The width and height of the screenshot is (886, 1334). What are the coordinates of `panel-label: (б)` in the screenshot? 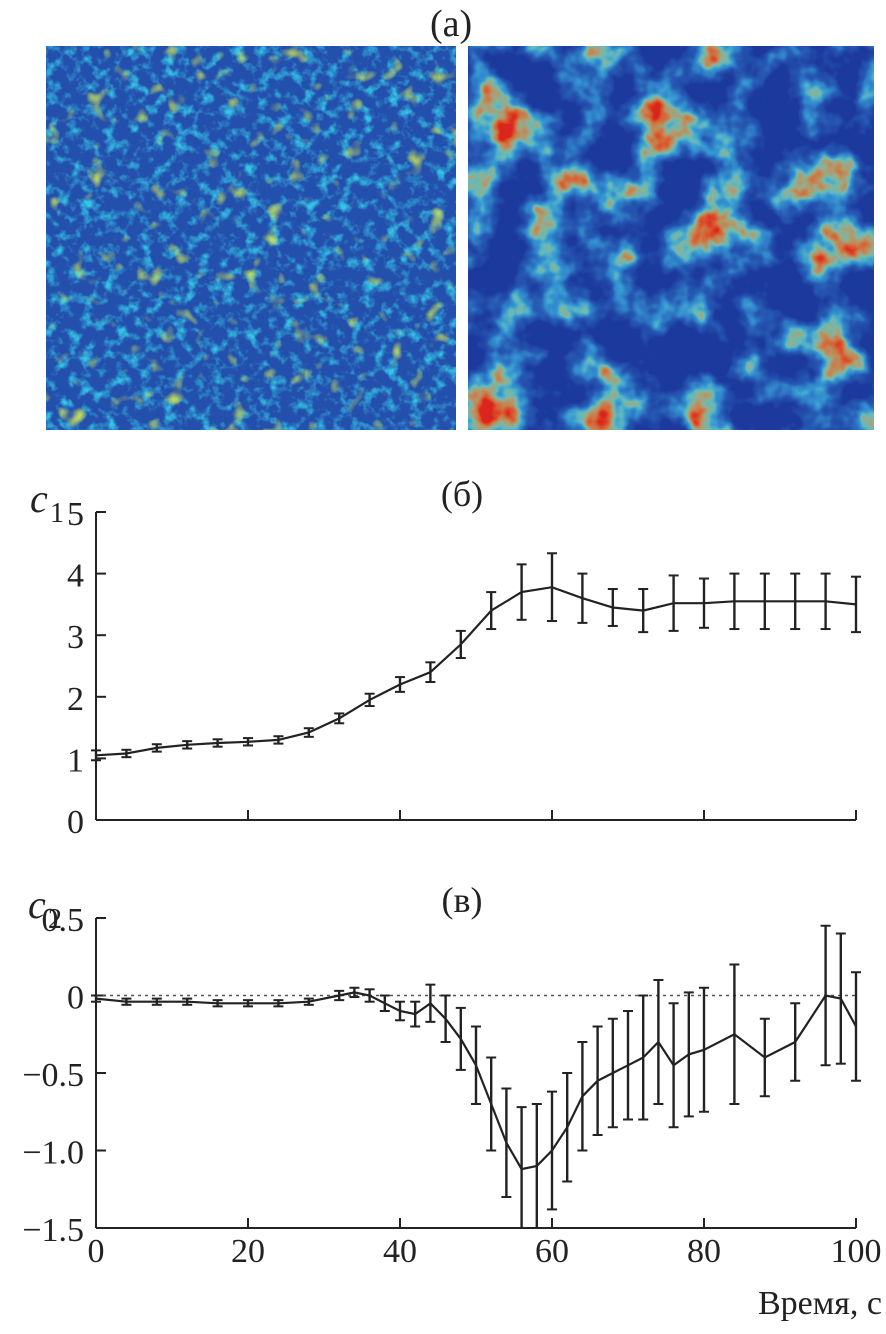 It's located at (462, 494).